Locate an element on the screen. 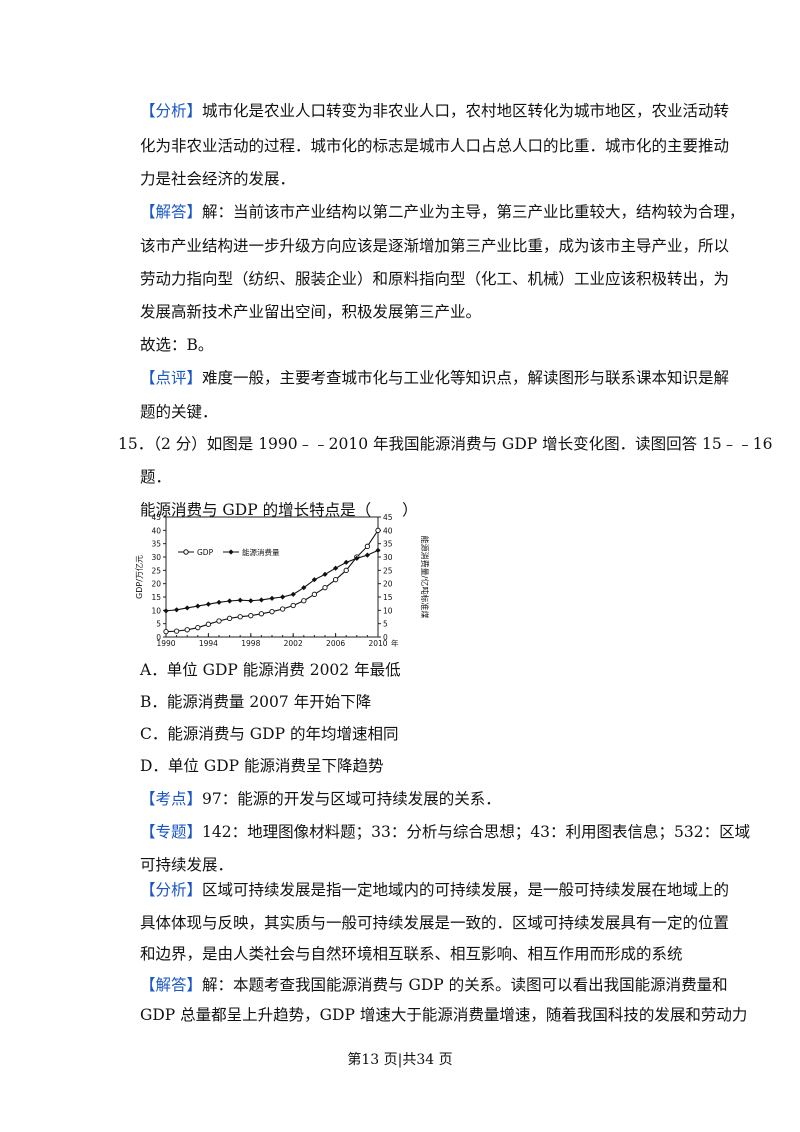 The height and width of the screenshot is (1132, 800). y-tick-label-right: 35 is located at coordinates (388, 544).